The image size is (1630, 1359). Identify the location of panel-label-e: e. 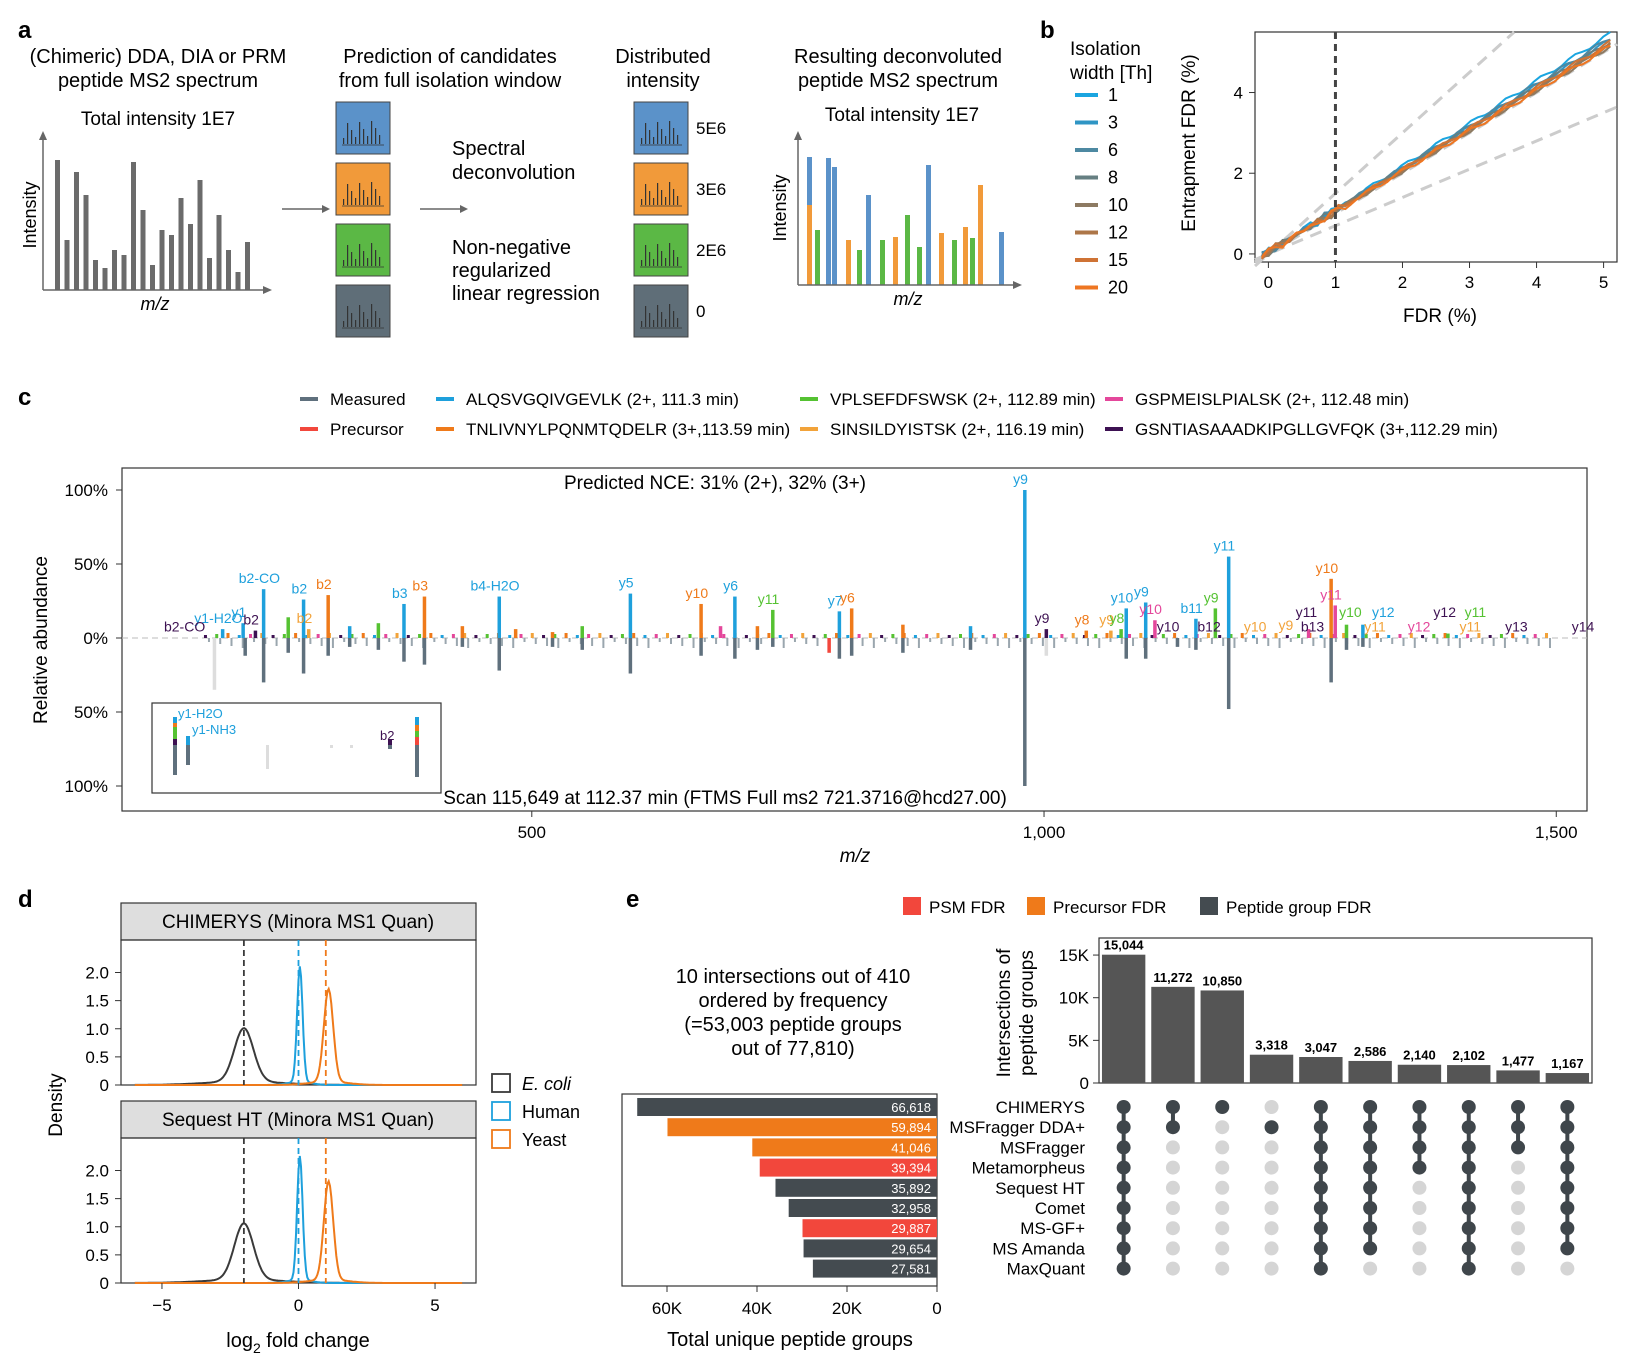
(632, 899).